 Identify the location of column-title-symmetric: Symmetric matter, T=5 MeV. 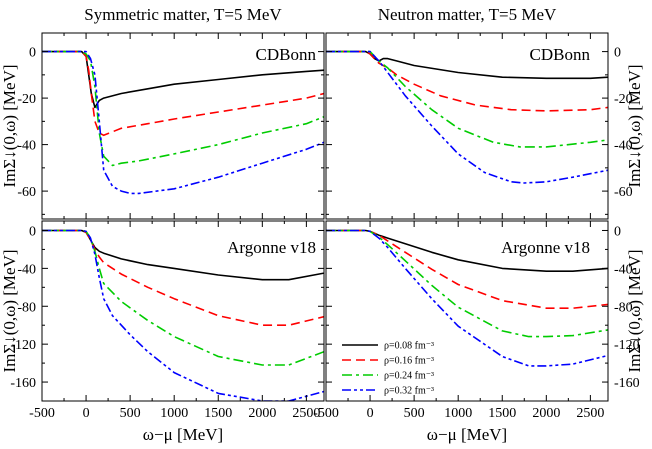
(183, 14).